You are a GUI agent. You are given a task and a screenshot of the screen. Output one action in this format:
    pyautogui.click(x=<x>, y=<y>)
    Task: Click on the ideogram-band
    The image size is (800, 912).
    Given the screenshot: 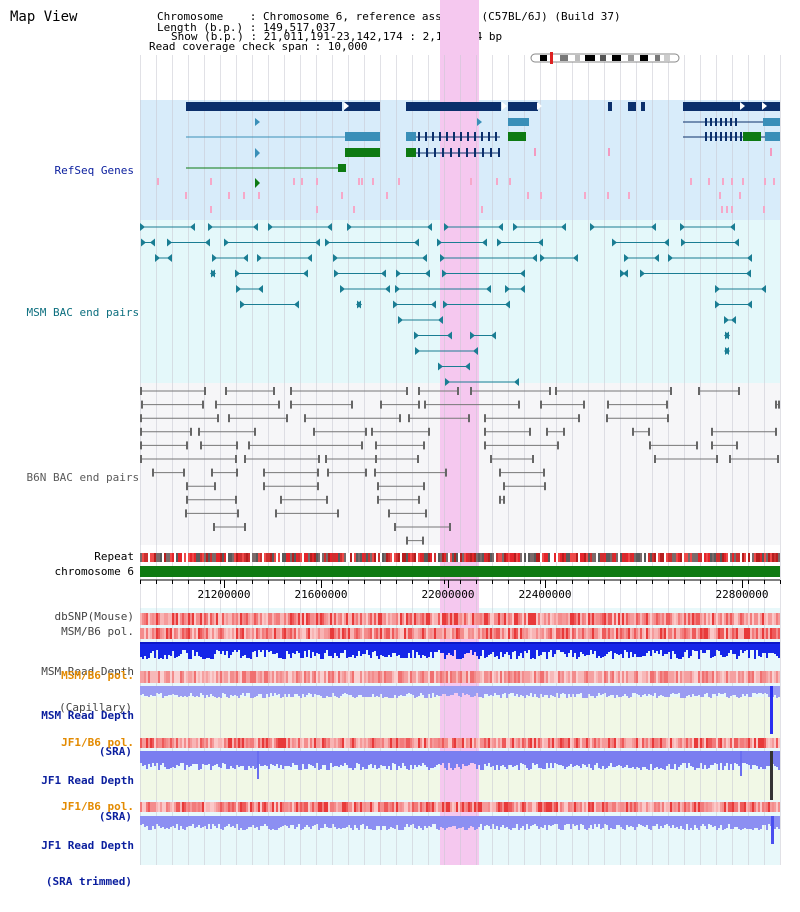 What is the action you would take?
    pyautogui.click(x=616, y=58)
    